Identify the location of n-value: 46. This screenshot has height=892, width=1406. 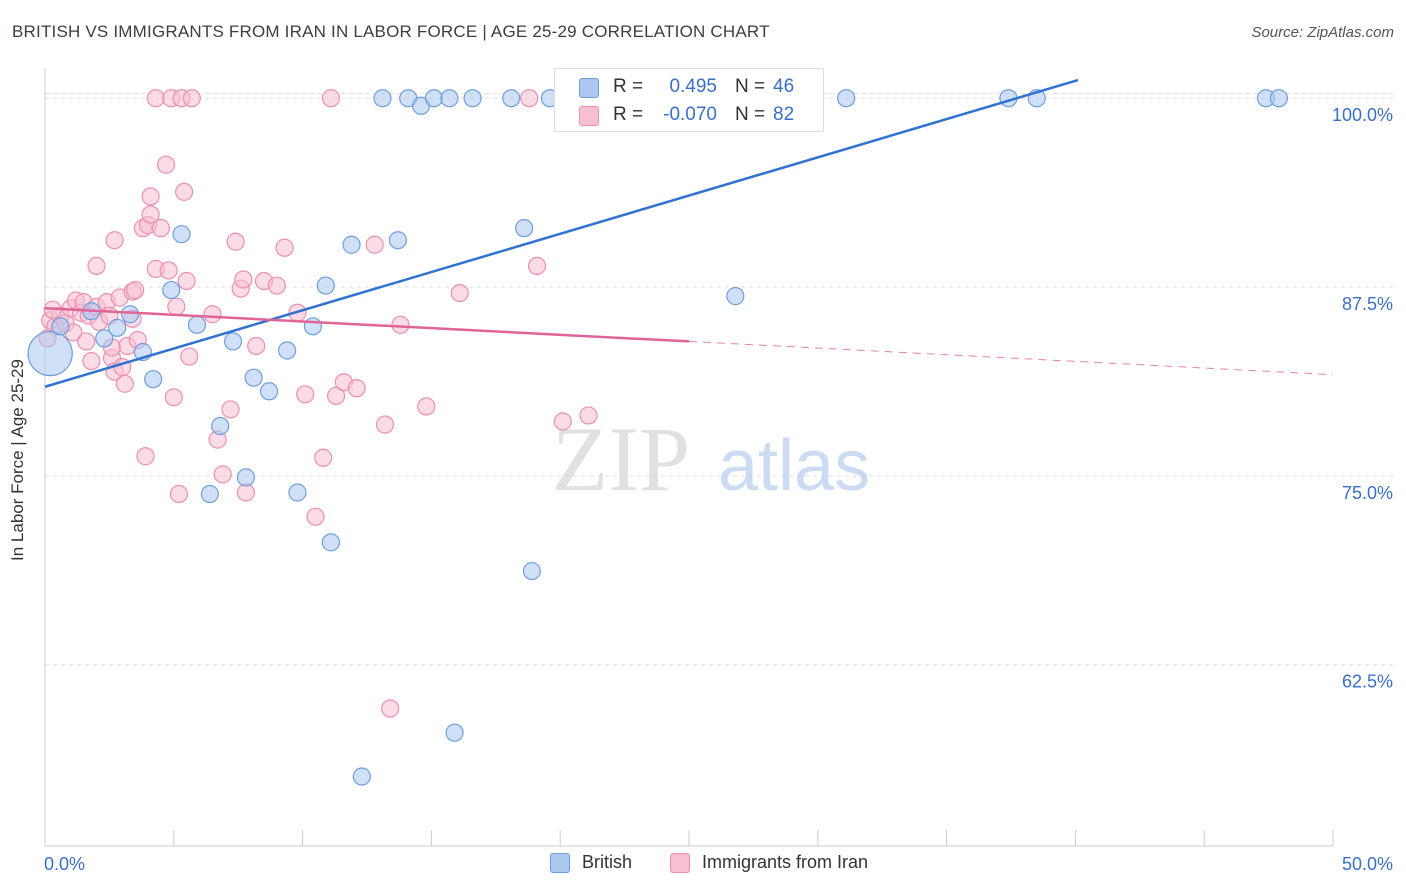
(784, 86).